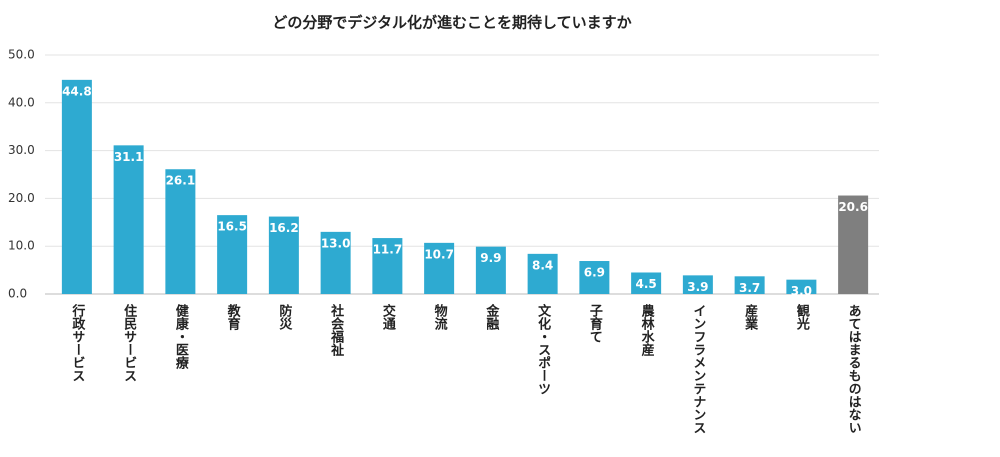  I want to click on x-tick-label: 防災, so click(284, 317).